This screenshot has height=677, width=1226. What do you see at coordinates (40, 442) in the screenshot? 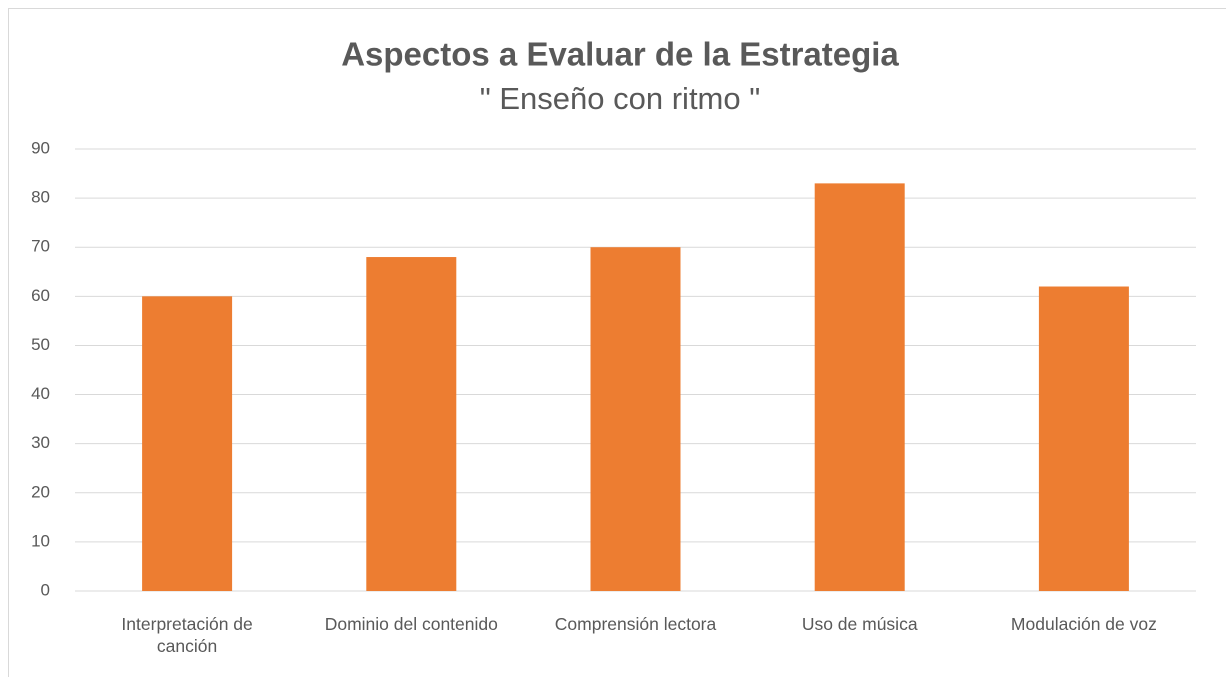
I see `y-tick-label: 30` at bounding box center [40, 442].